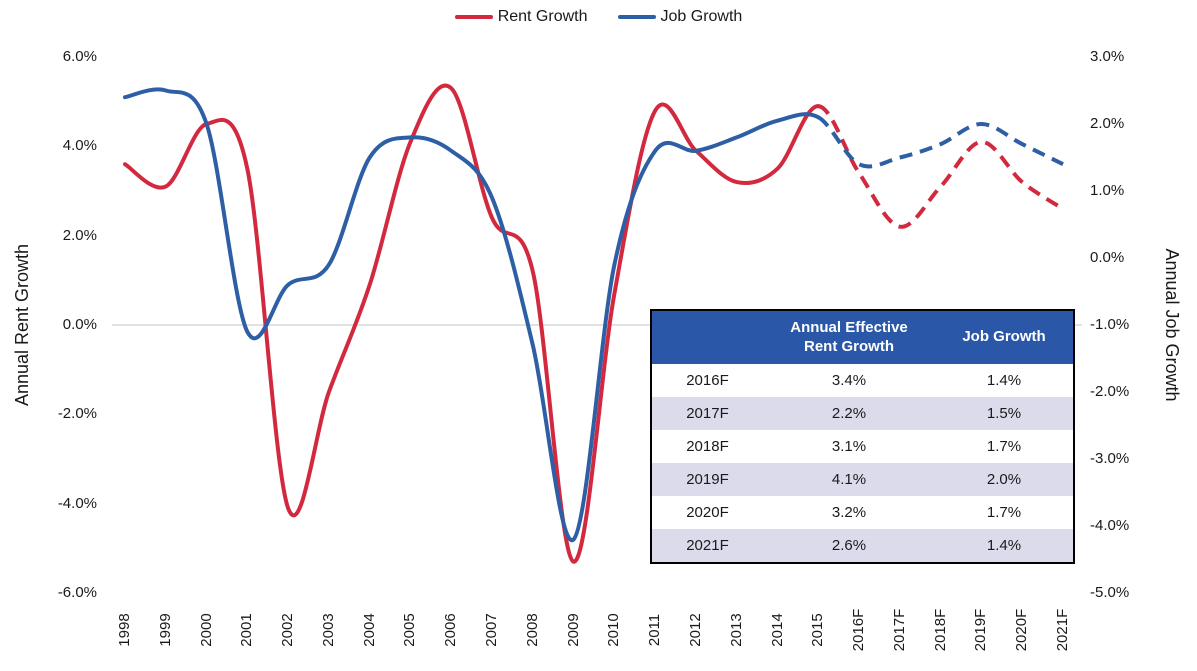 Image resolution: width=1197 pixels, height=671 pixels. I want to click on job-growth-line-swatch, so click(636, 17).